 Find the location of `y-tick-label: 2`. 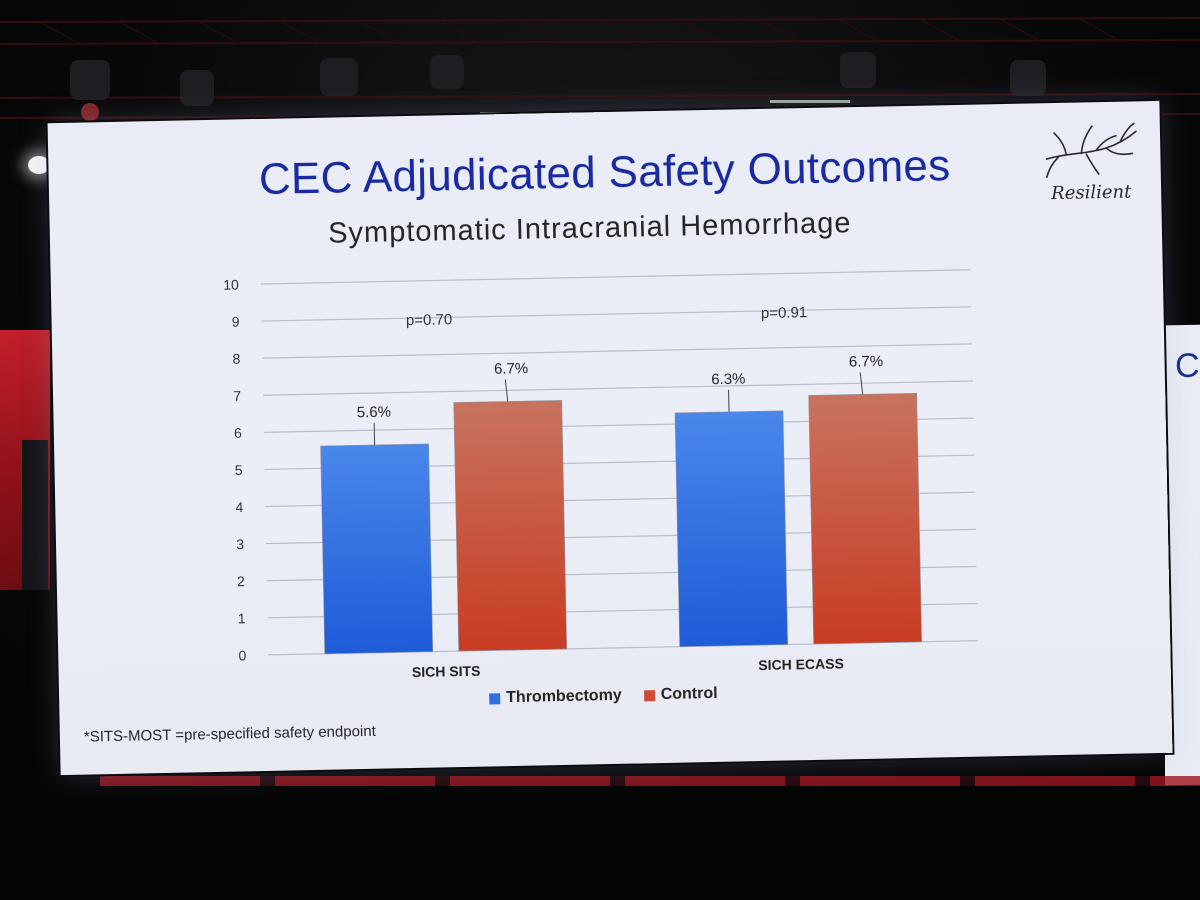

y-tick-label: 2 is located at coordinates (241, 581).